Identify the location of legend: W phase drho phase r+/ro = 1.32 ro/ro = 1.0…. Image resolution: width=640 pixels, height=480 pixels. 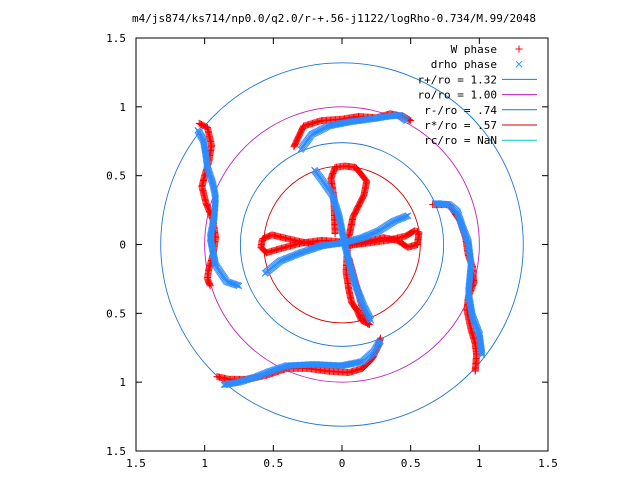
(477, 95).